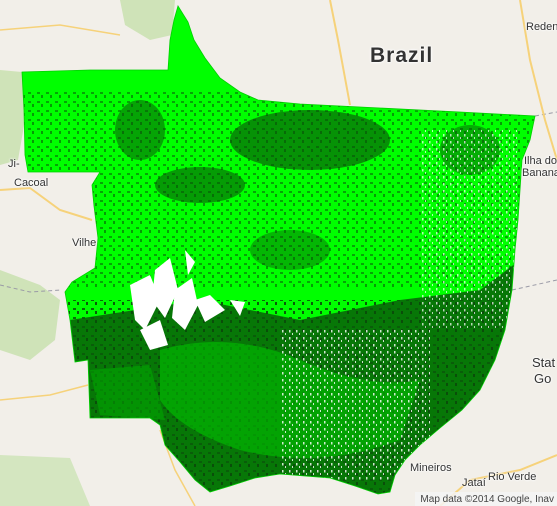 This screenshot has width=557, height=506. What do you see at coordinates (60, 30) in the screenshot?
I see `road-northwest` at bounding box center [60, 30].